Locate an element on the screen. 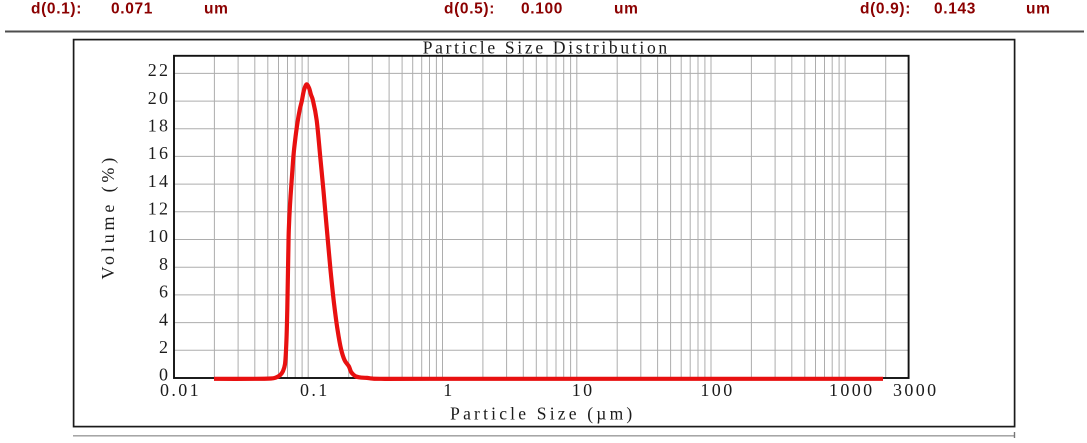  svg-text: 18 is located at coordinates (159, 126).